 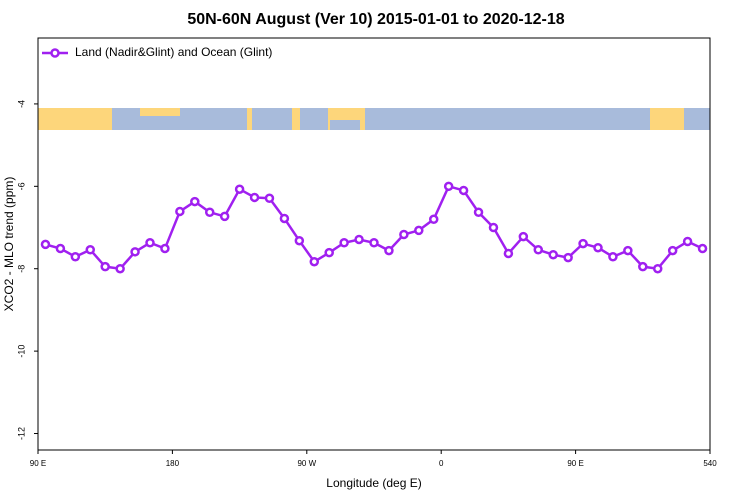 What do you see at coordinates (55, 53) in the screenshot?
I see `legend-marker` at bounding box center [55, 53].